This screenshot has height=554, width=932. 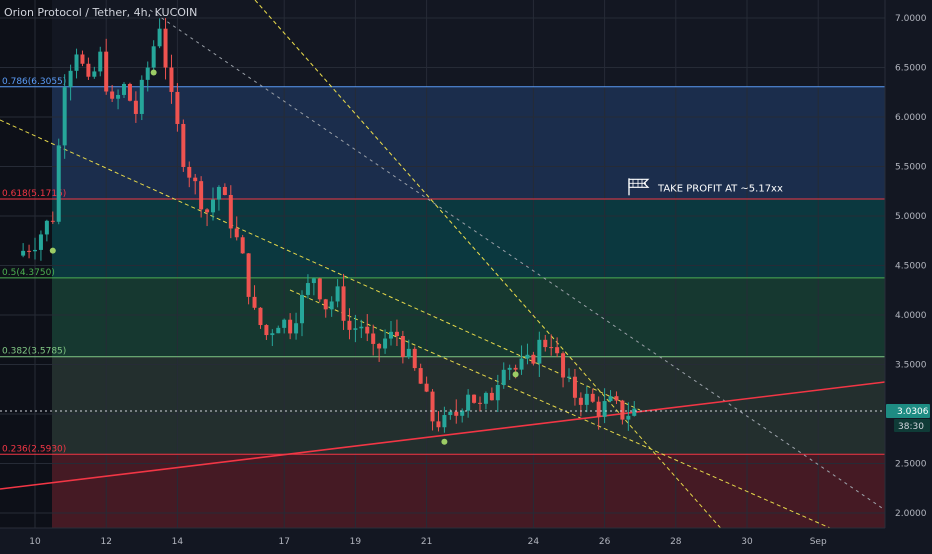 What do you see at coordinates (911, 19) in the screenshot?
I see `price-tick-0: 7.0000` at bounding box center [911, 19].